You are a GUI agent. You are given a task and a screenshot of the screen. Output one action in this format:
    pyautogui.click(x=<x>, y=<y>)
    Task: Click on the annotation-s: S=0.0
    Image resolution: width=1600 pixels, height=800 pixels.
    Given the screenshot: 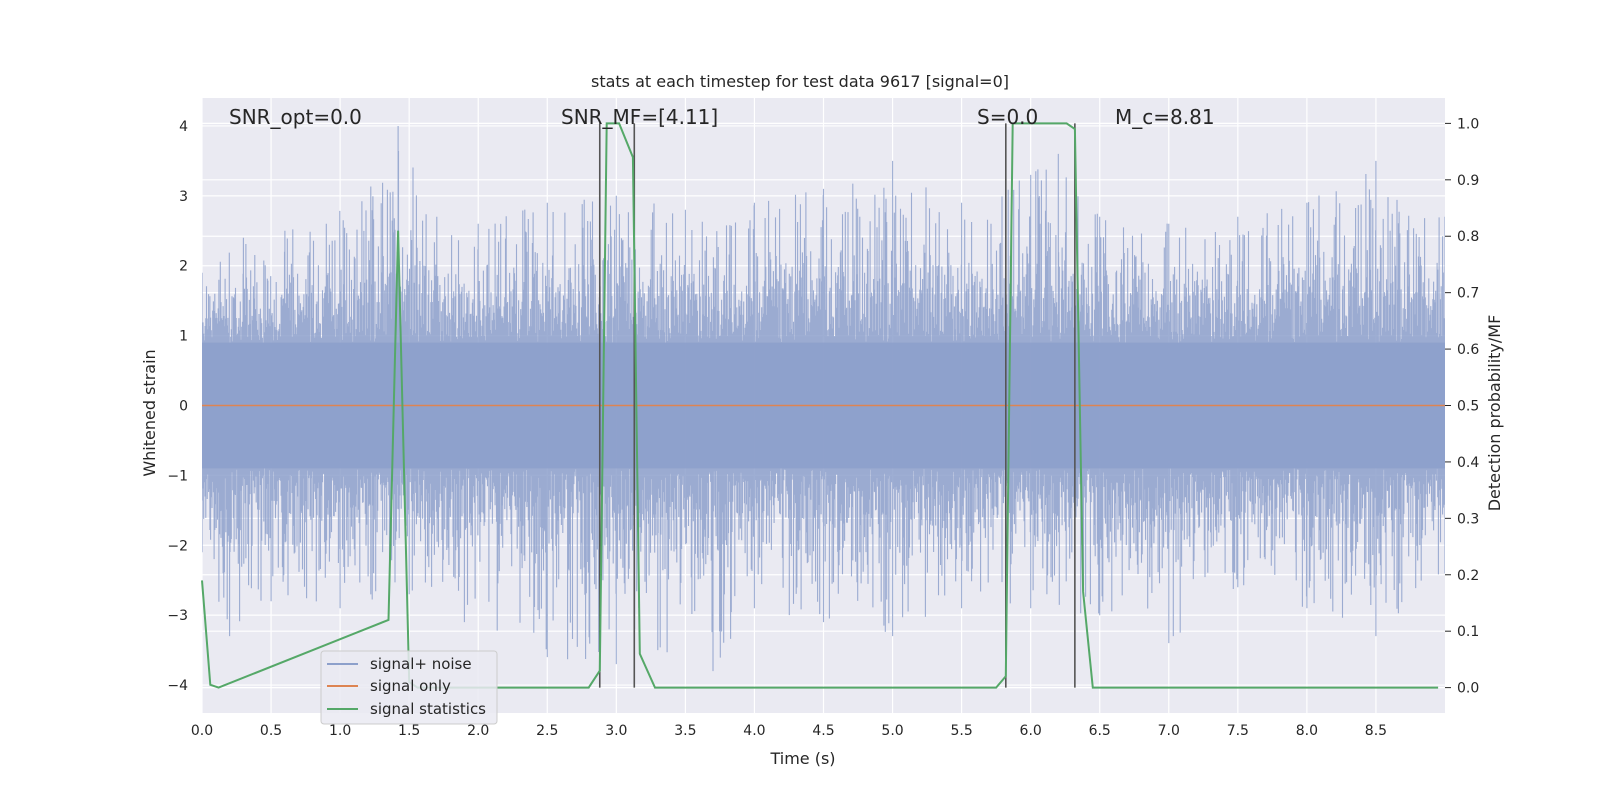 What is the action you would take?
    pyautogui.click(x=1007, y=117)
    